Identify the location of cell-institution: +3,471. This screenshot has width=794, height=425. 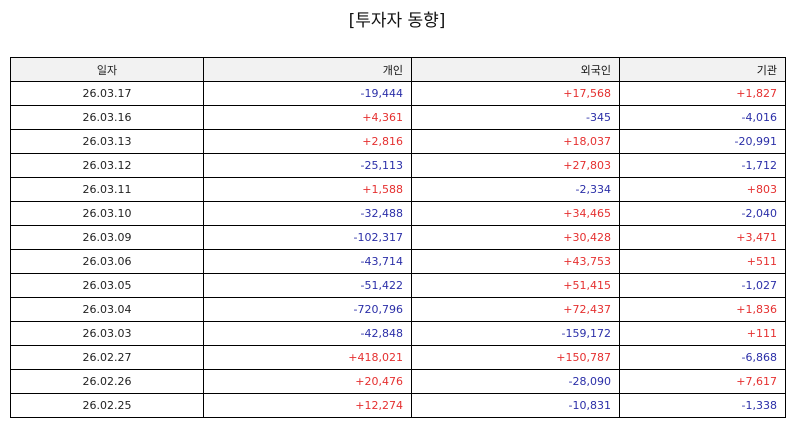
(702, 237).